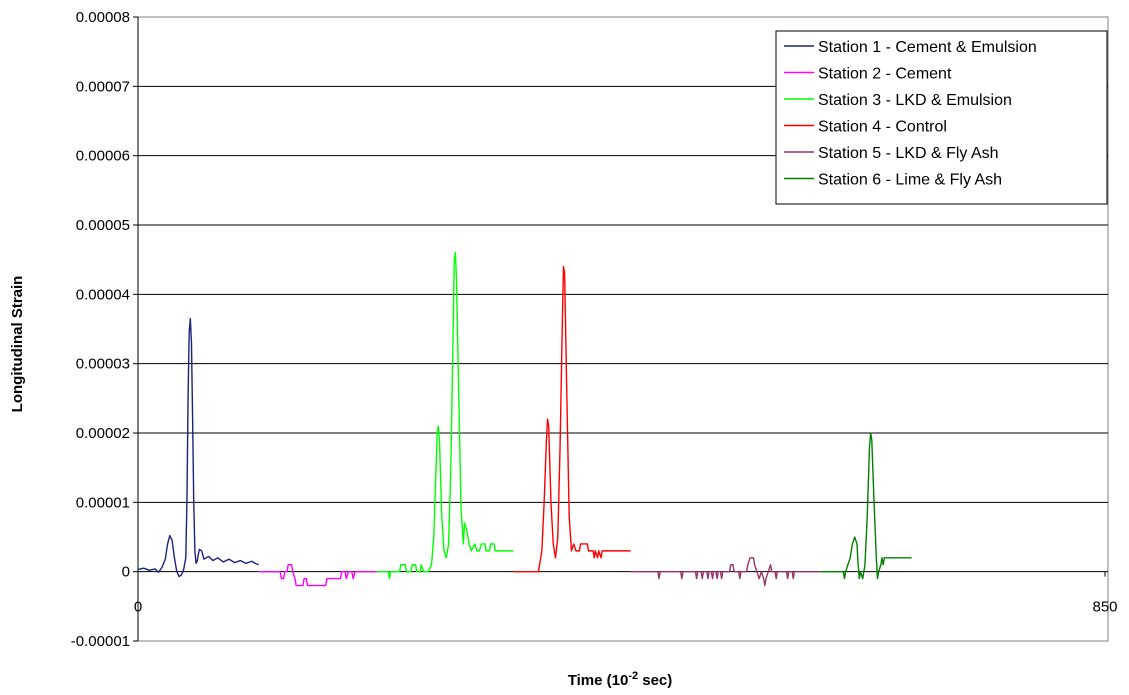 This screenshot has height=695, width=1129. Describe the element at coordinates (927, 47) in the screenshot. I see `legend-label: Station 1 - Cement & Emulsion` at that location.